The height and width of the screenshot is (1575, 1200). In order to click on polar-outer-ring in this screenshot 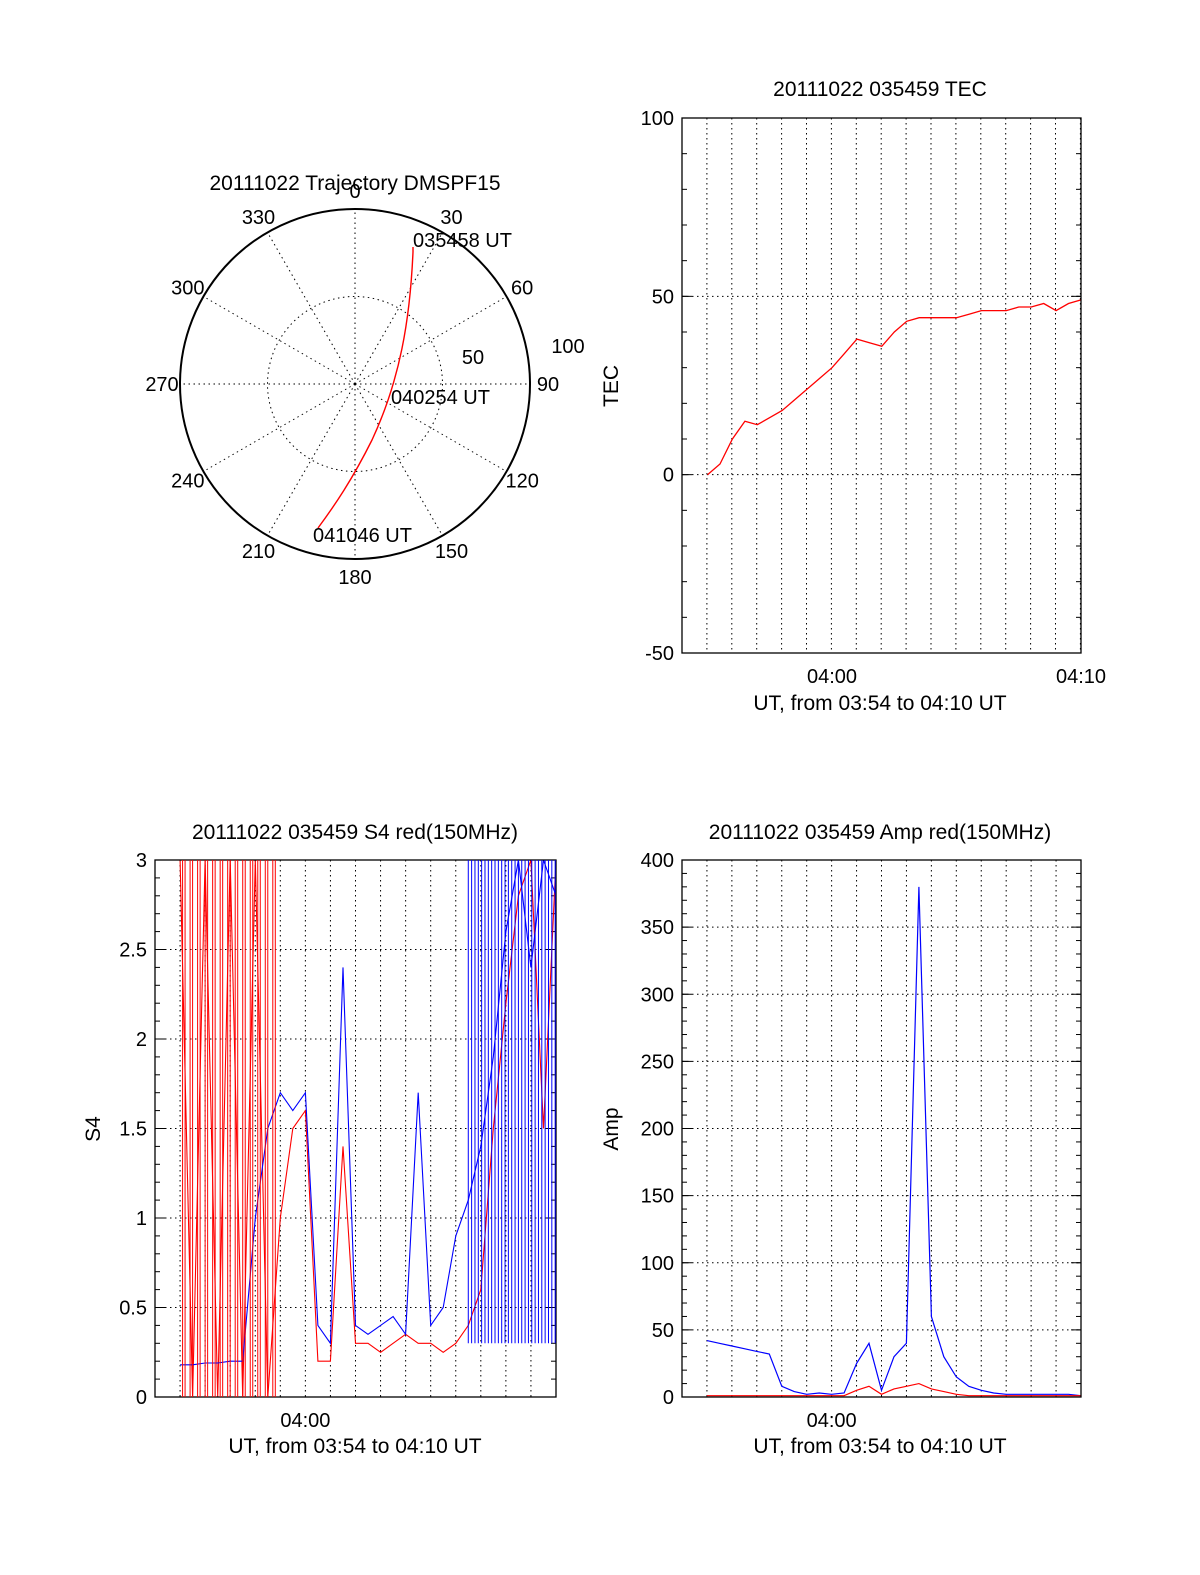, I will do `click(355, 384)`.